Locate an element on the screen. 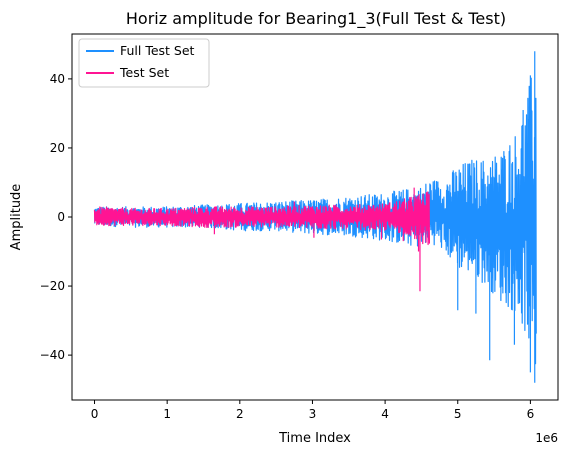  legend-label-test-set: Test Set is located at coordinates (144, 72).